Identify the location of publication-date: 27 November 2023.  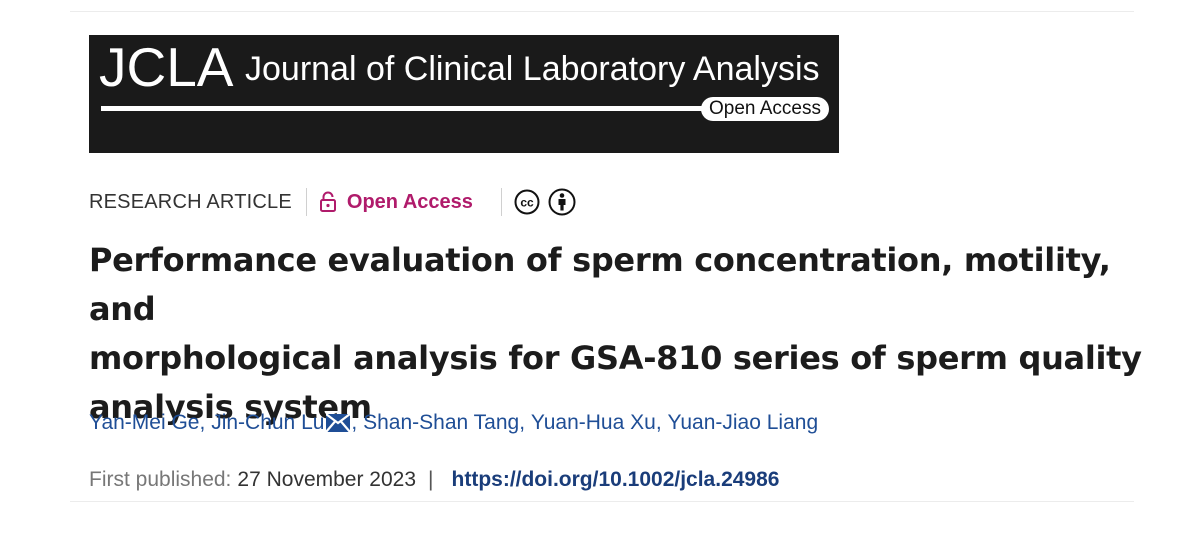
(327, 479).